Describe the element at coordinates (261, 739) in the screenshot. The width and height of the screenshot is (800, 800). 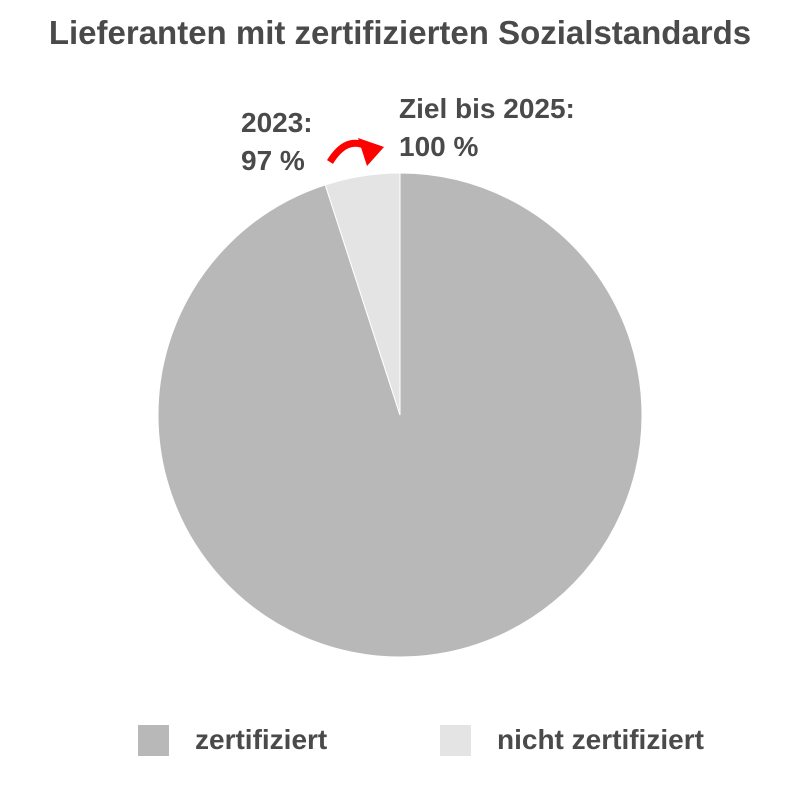
I see `legend-label-zertifiziert: zertifiziert` at that location.